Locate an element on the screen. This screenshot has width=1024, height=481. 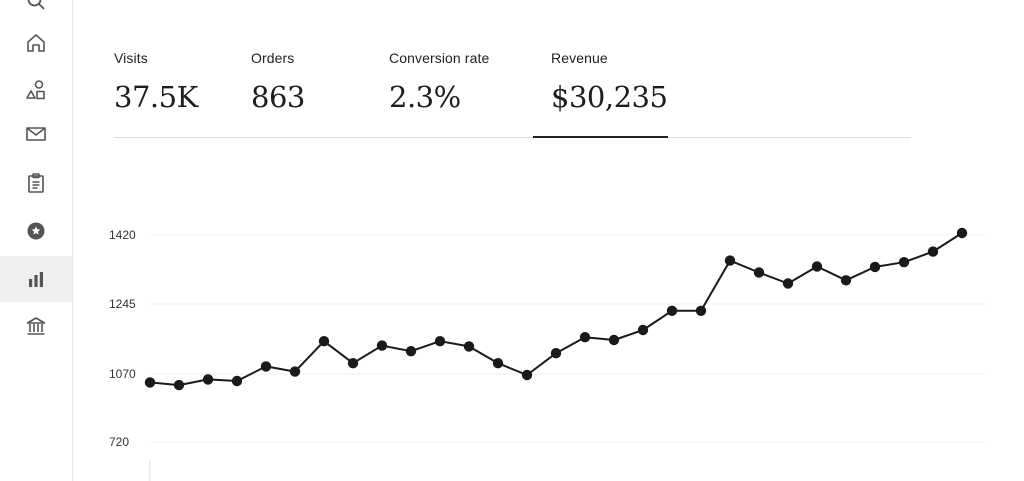
mail-icon is located at coordinates (36, 134).